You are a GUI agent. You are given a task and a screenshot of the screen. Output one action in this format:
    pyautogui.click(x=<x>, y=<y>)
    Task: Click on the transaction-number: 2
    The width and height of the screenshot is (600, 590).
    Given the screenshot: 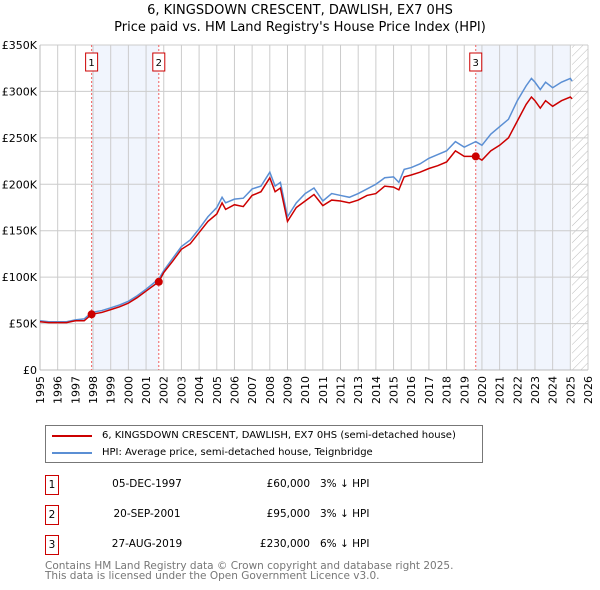 What is the action you would take?
    pyautogui.click(x=52, y=515)
    